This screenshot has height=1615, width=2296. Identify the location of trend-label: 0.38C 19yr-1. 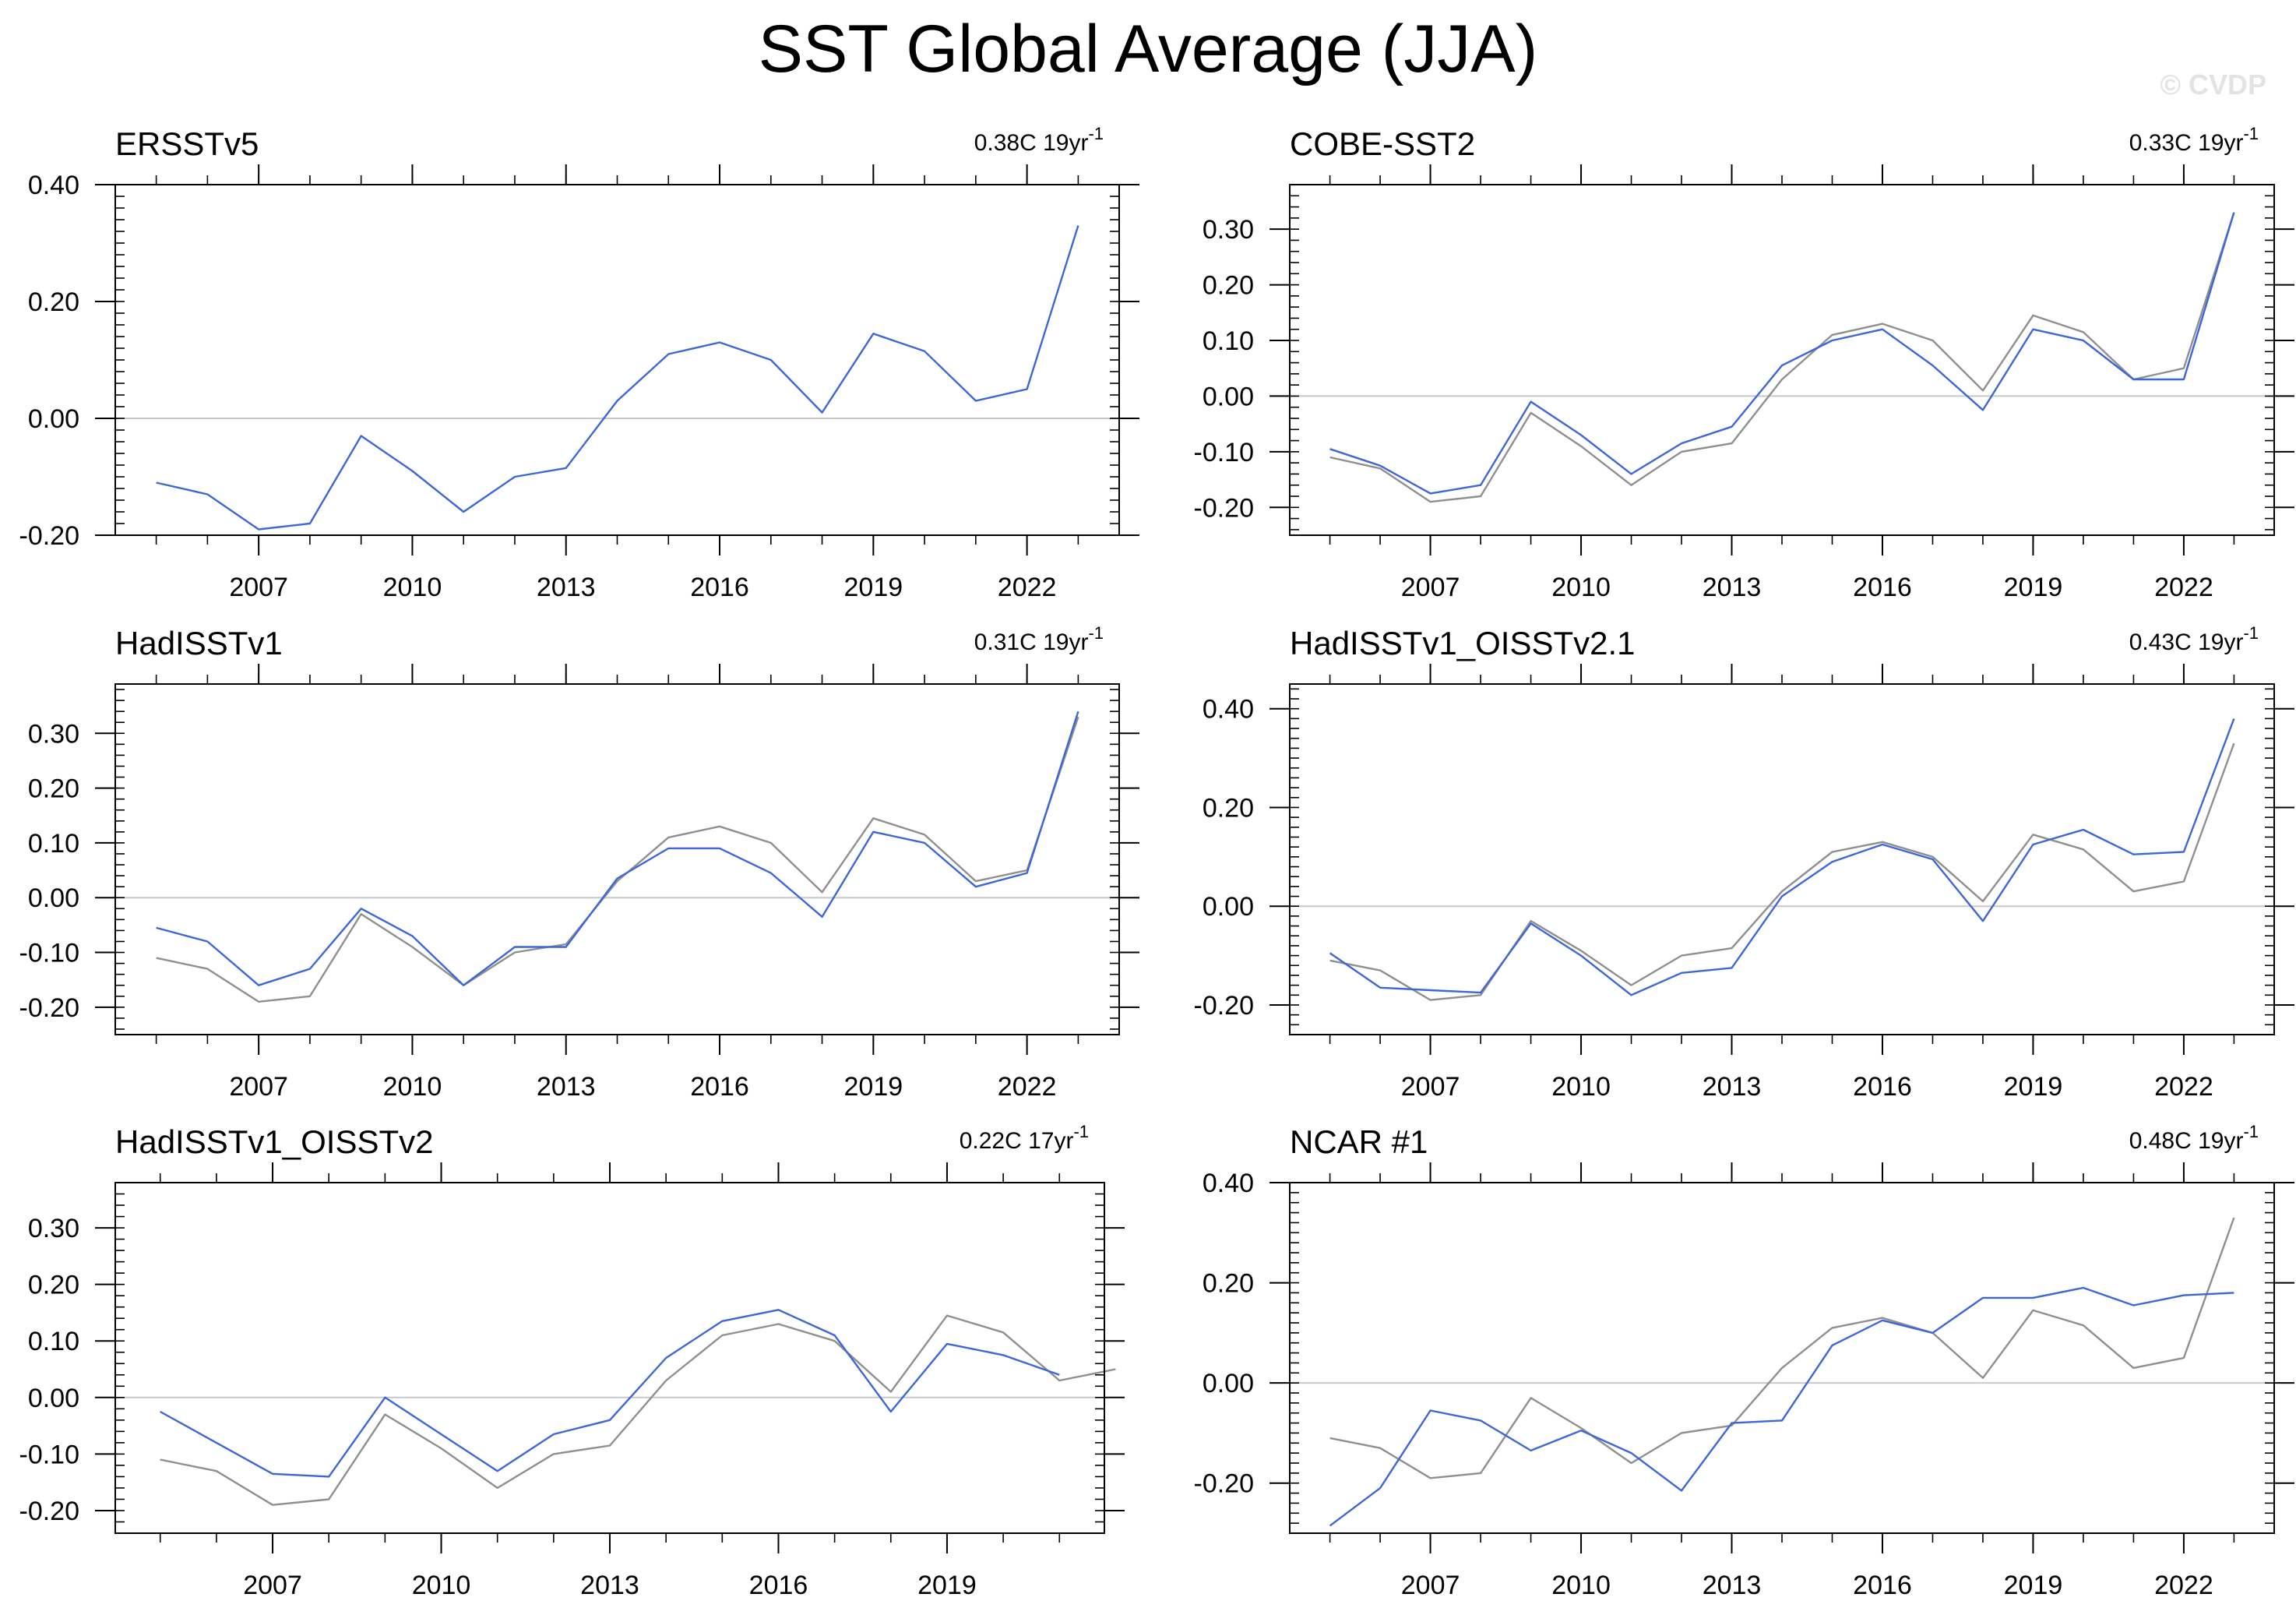
(1039, 140).